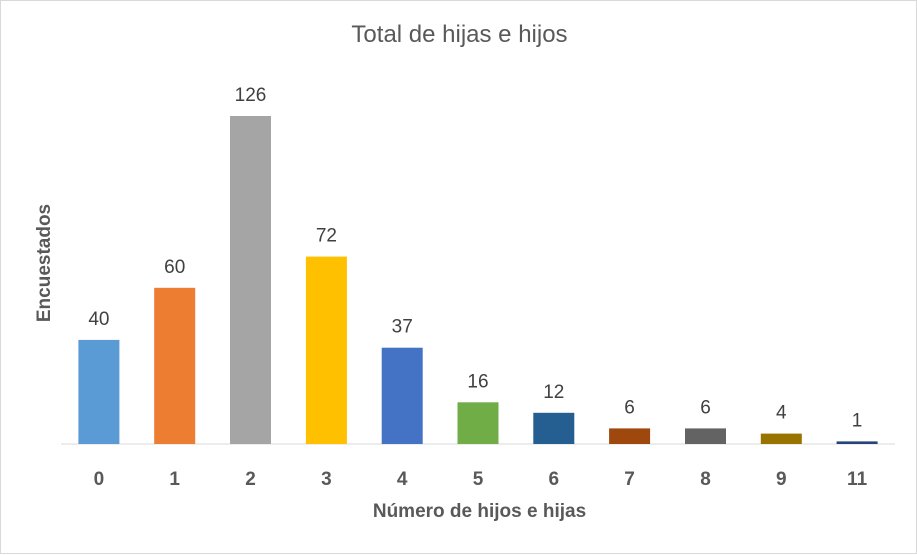 This screenshot has height=555, width=917. I want to click on data-label-6: 12, so click(553, 392).